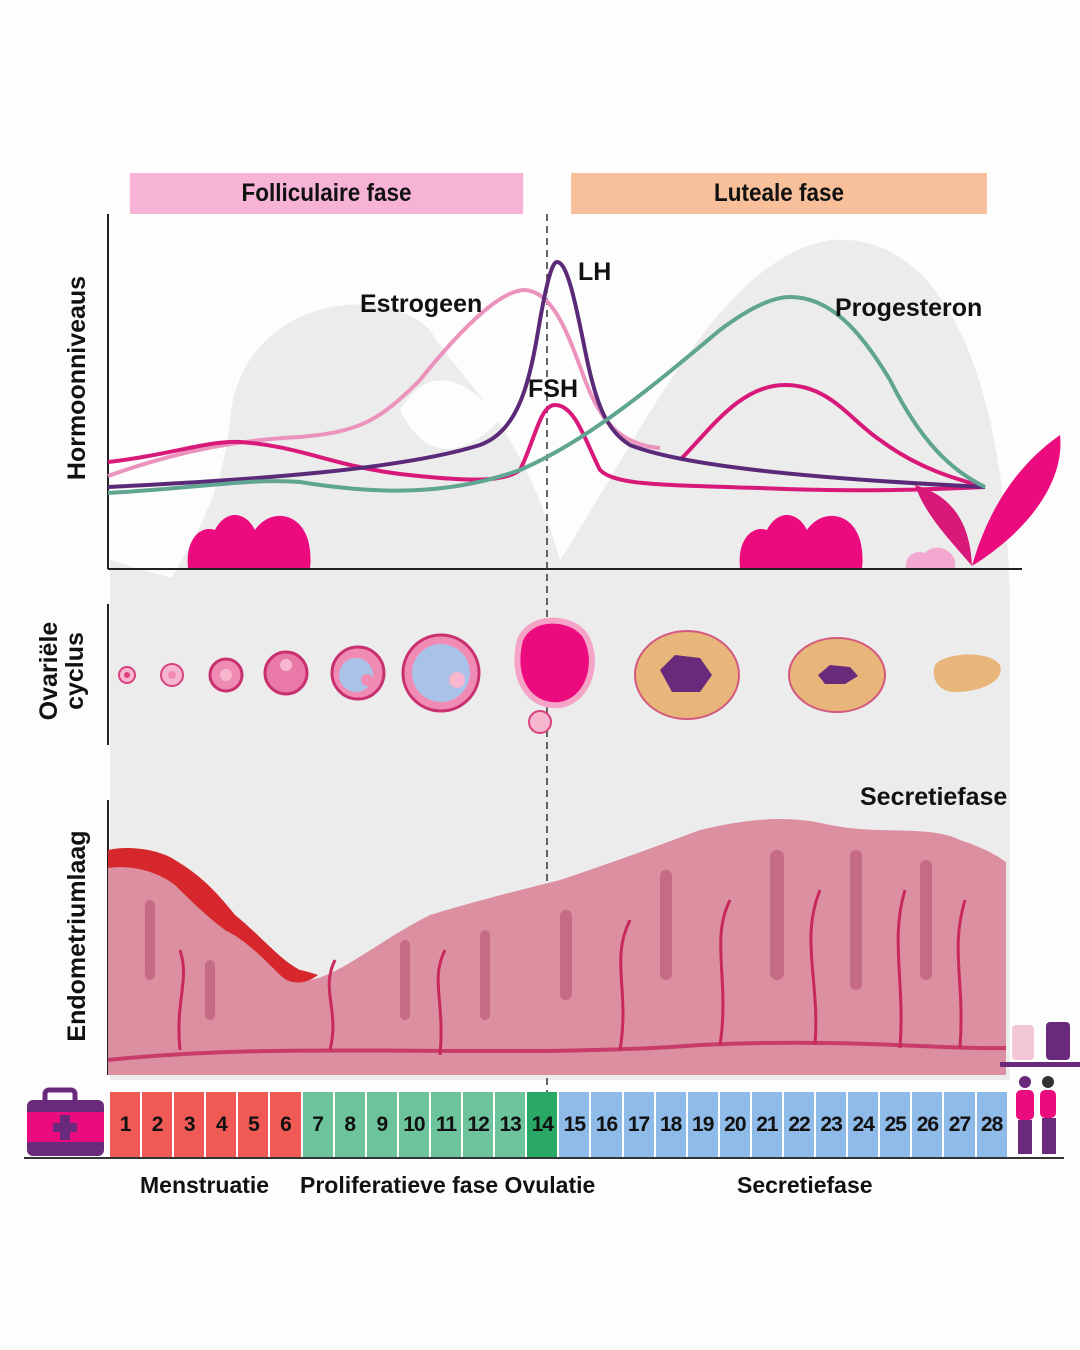 The width and height of the screenshot is (1080, 1350). I want to click on ovarian-cycle-axis-label: Ovariële cyclus, so click(62, 671).